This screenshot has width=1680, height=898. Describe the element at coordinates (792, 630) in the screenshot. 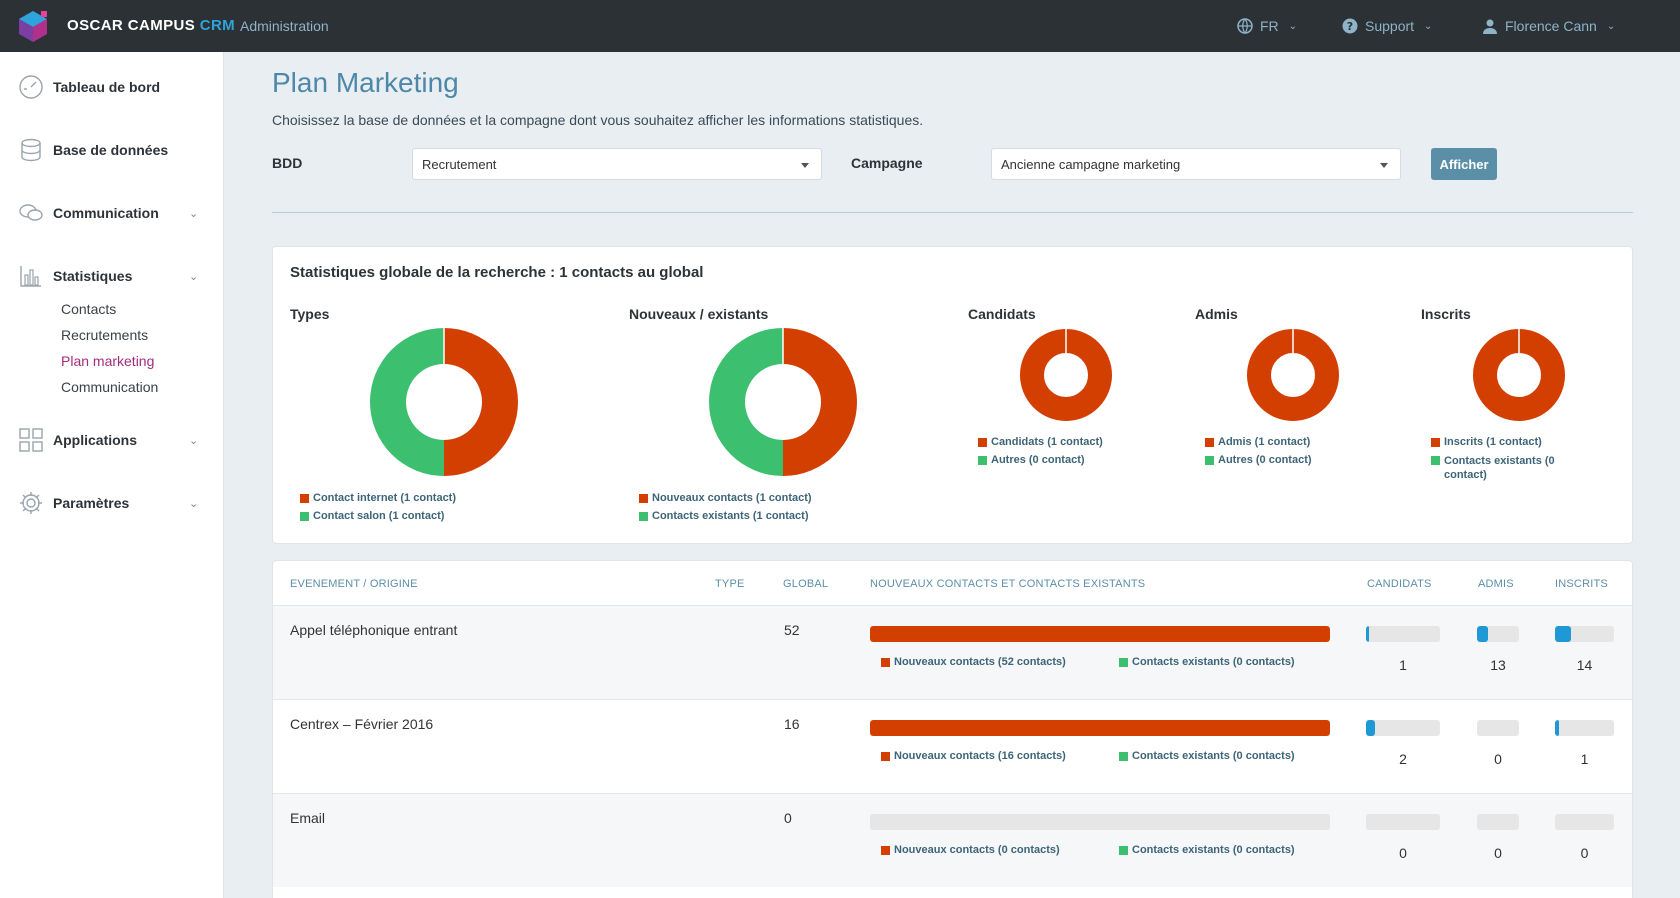

I see `global-count: 52` at that location.